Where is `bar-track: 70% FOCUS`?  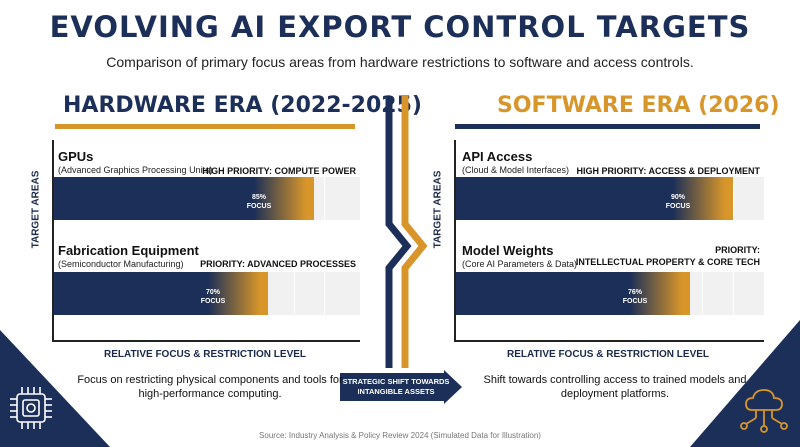 bar-track: 70% FOCUS is located at coordinates (207, 293).